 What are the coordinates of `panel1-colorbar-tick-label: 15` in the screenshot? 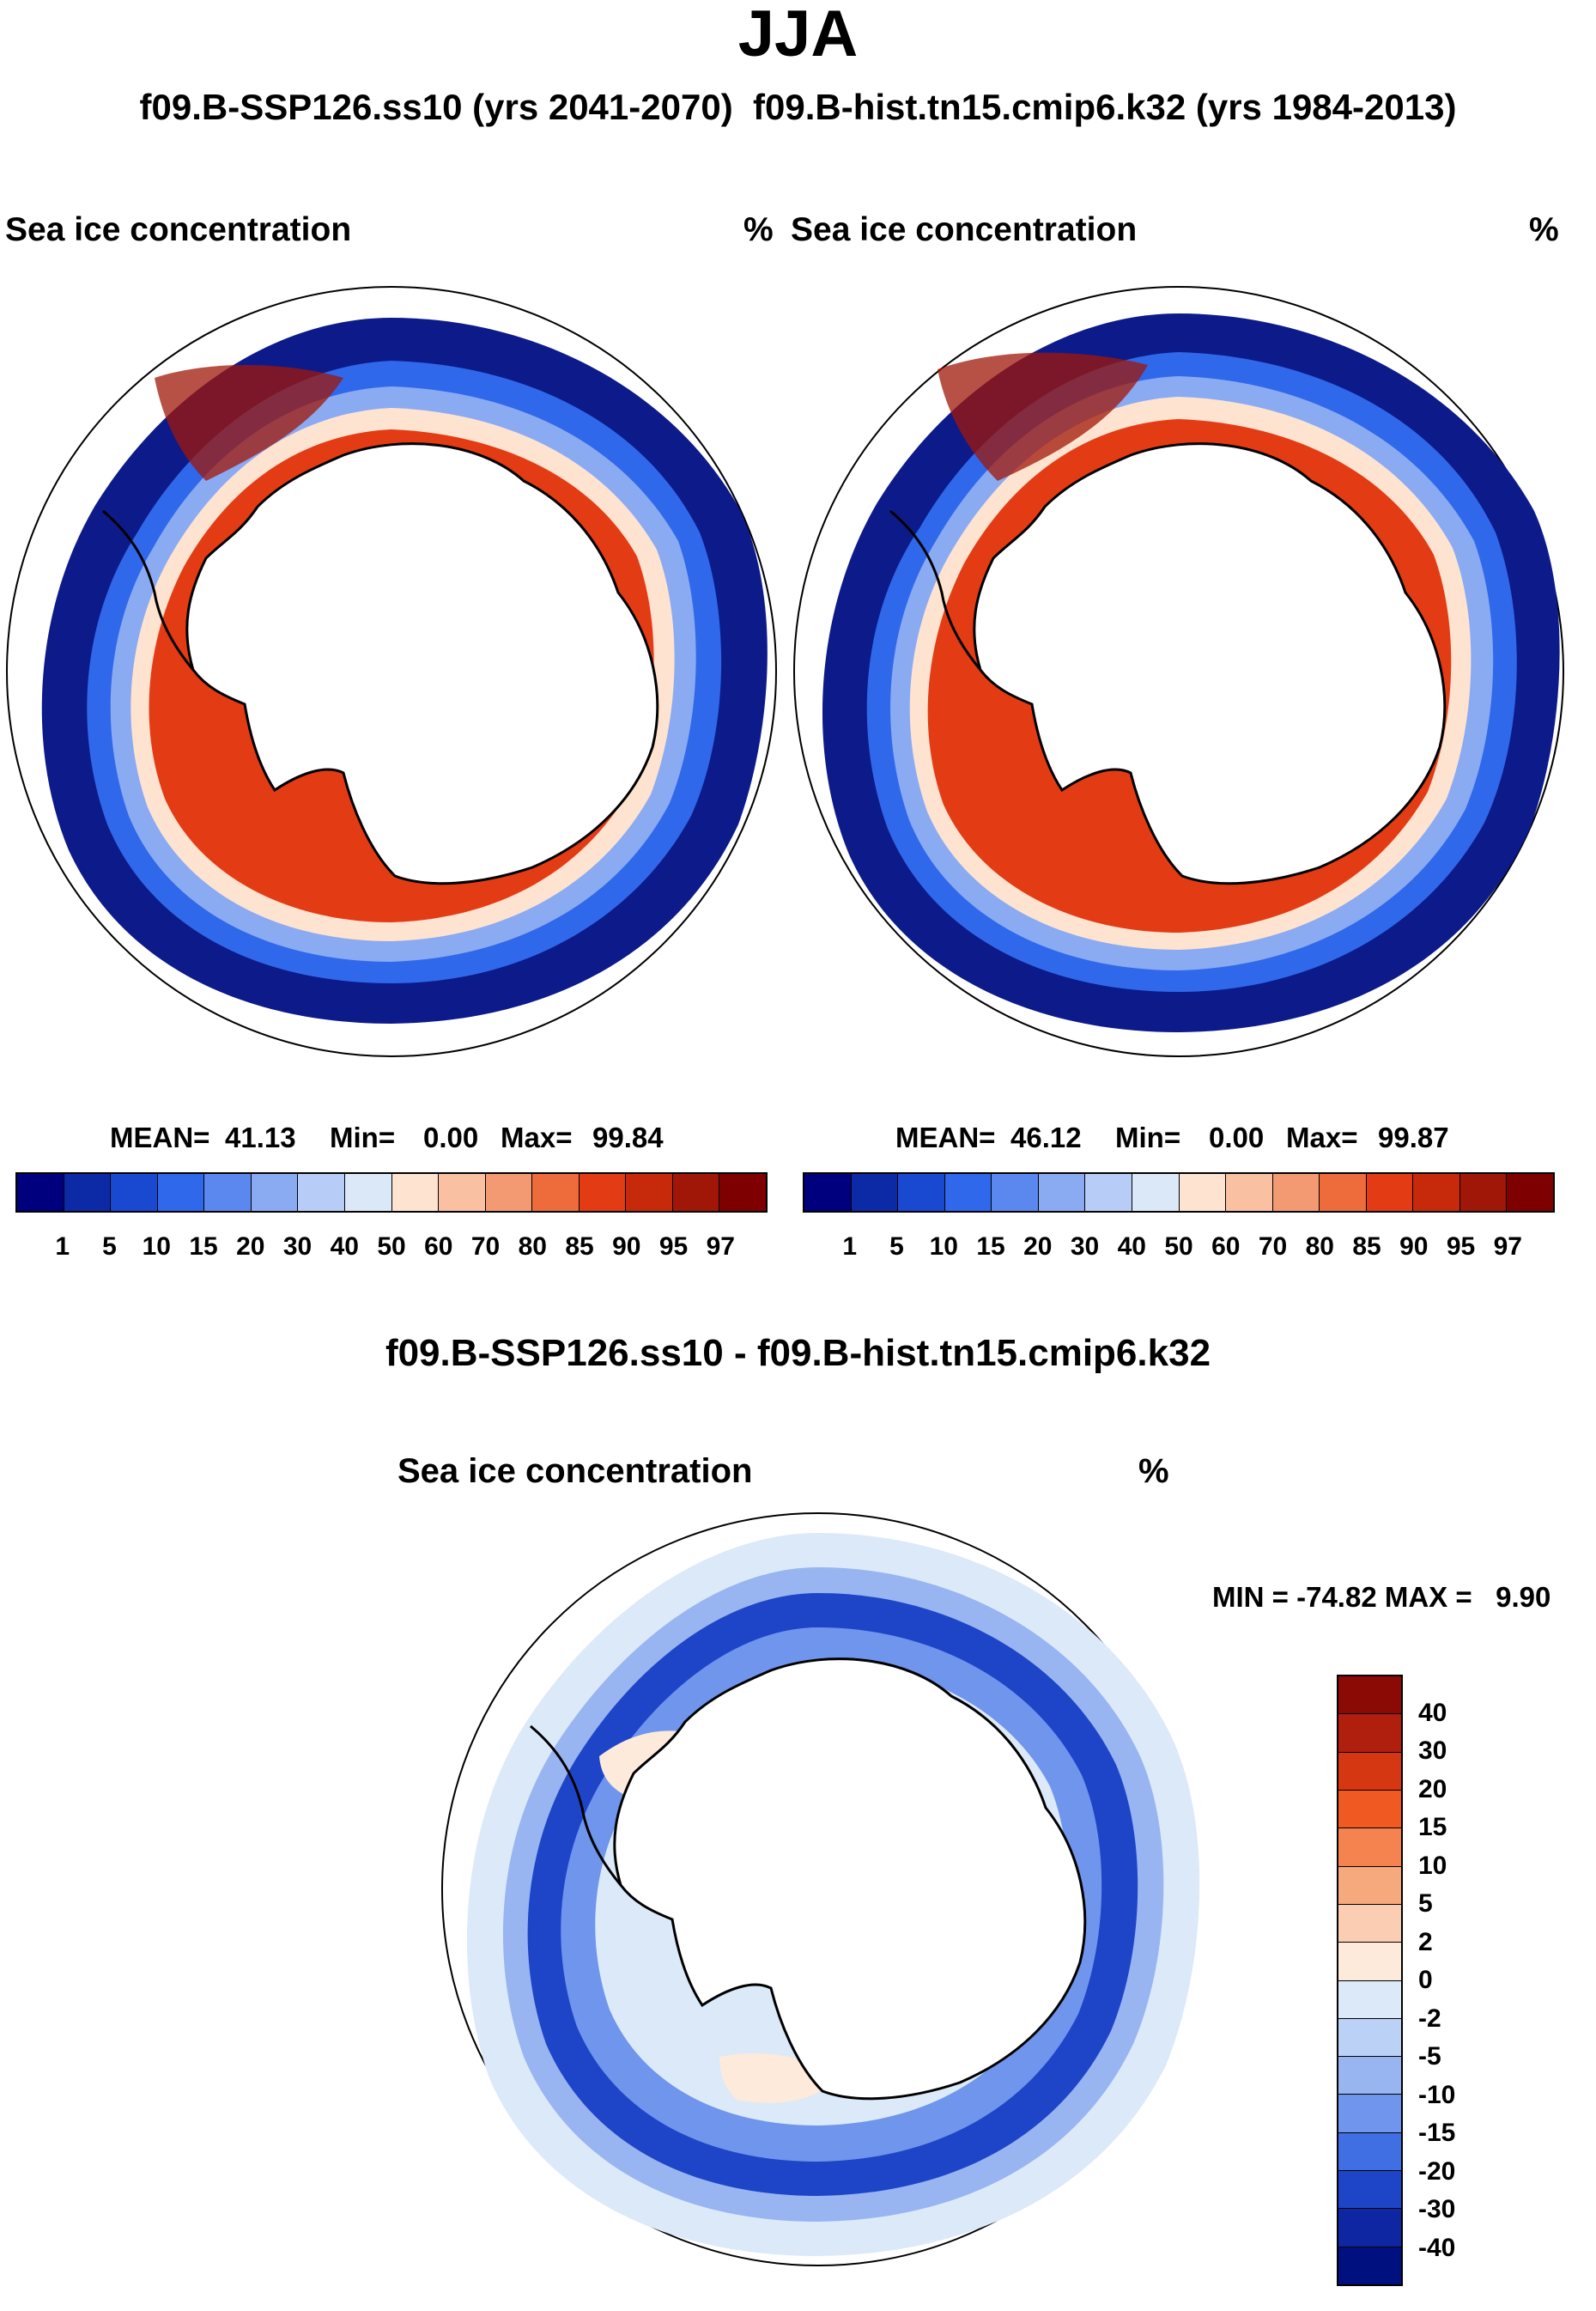 It's located at (203, 1246).